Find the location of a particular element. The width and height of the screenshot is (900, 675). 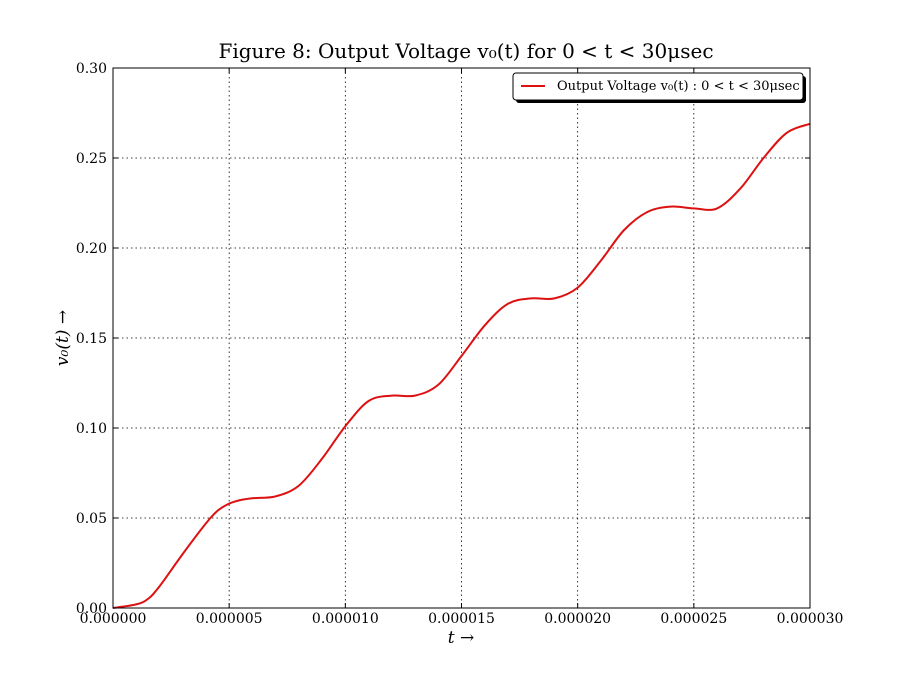

legend-box is located at coordinates (658, 86).